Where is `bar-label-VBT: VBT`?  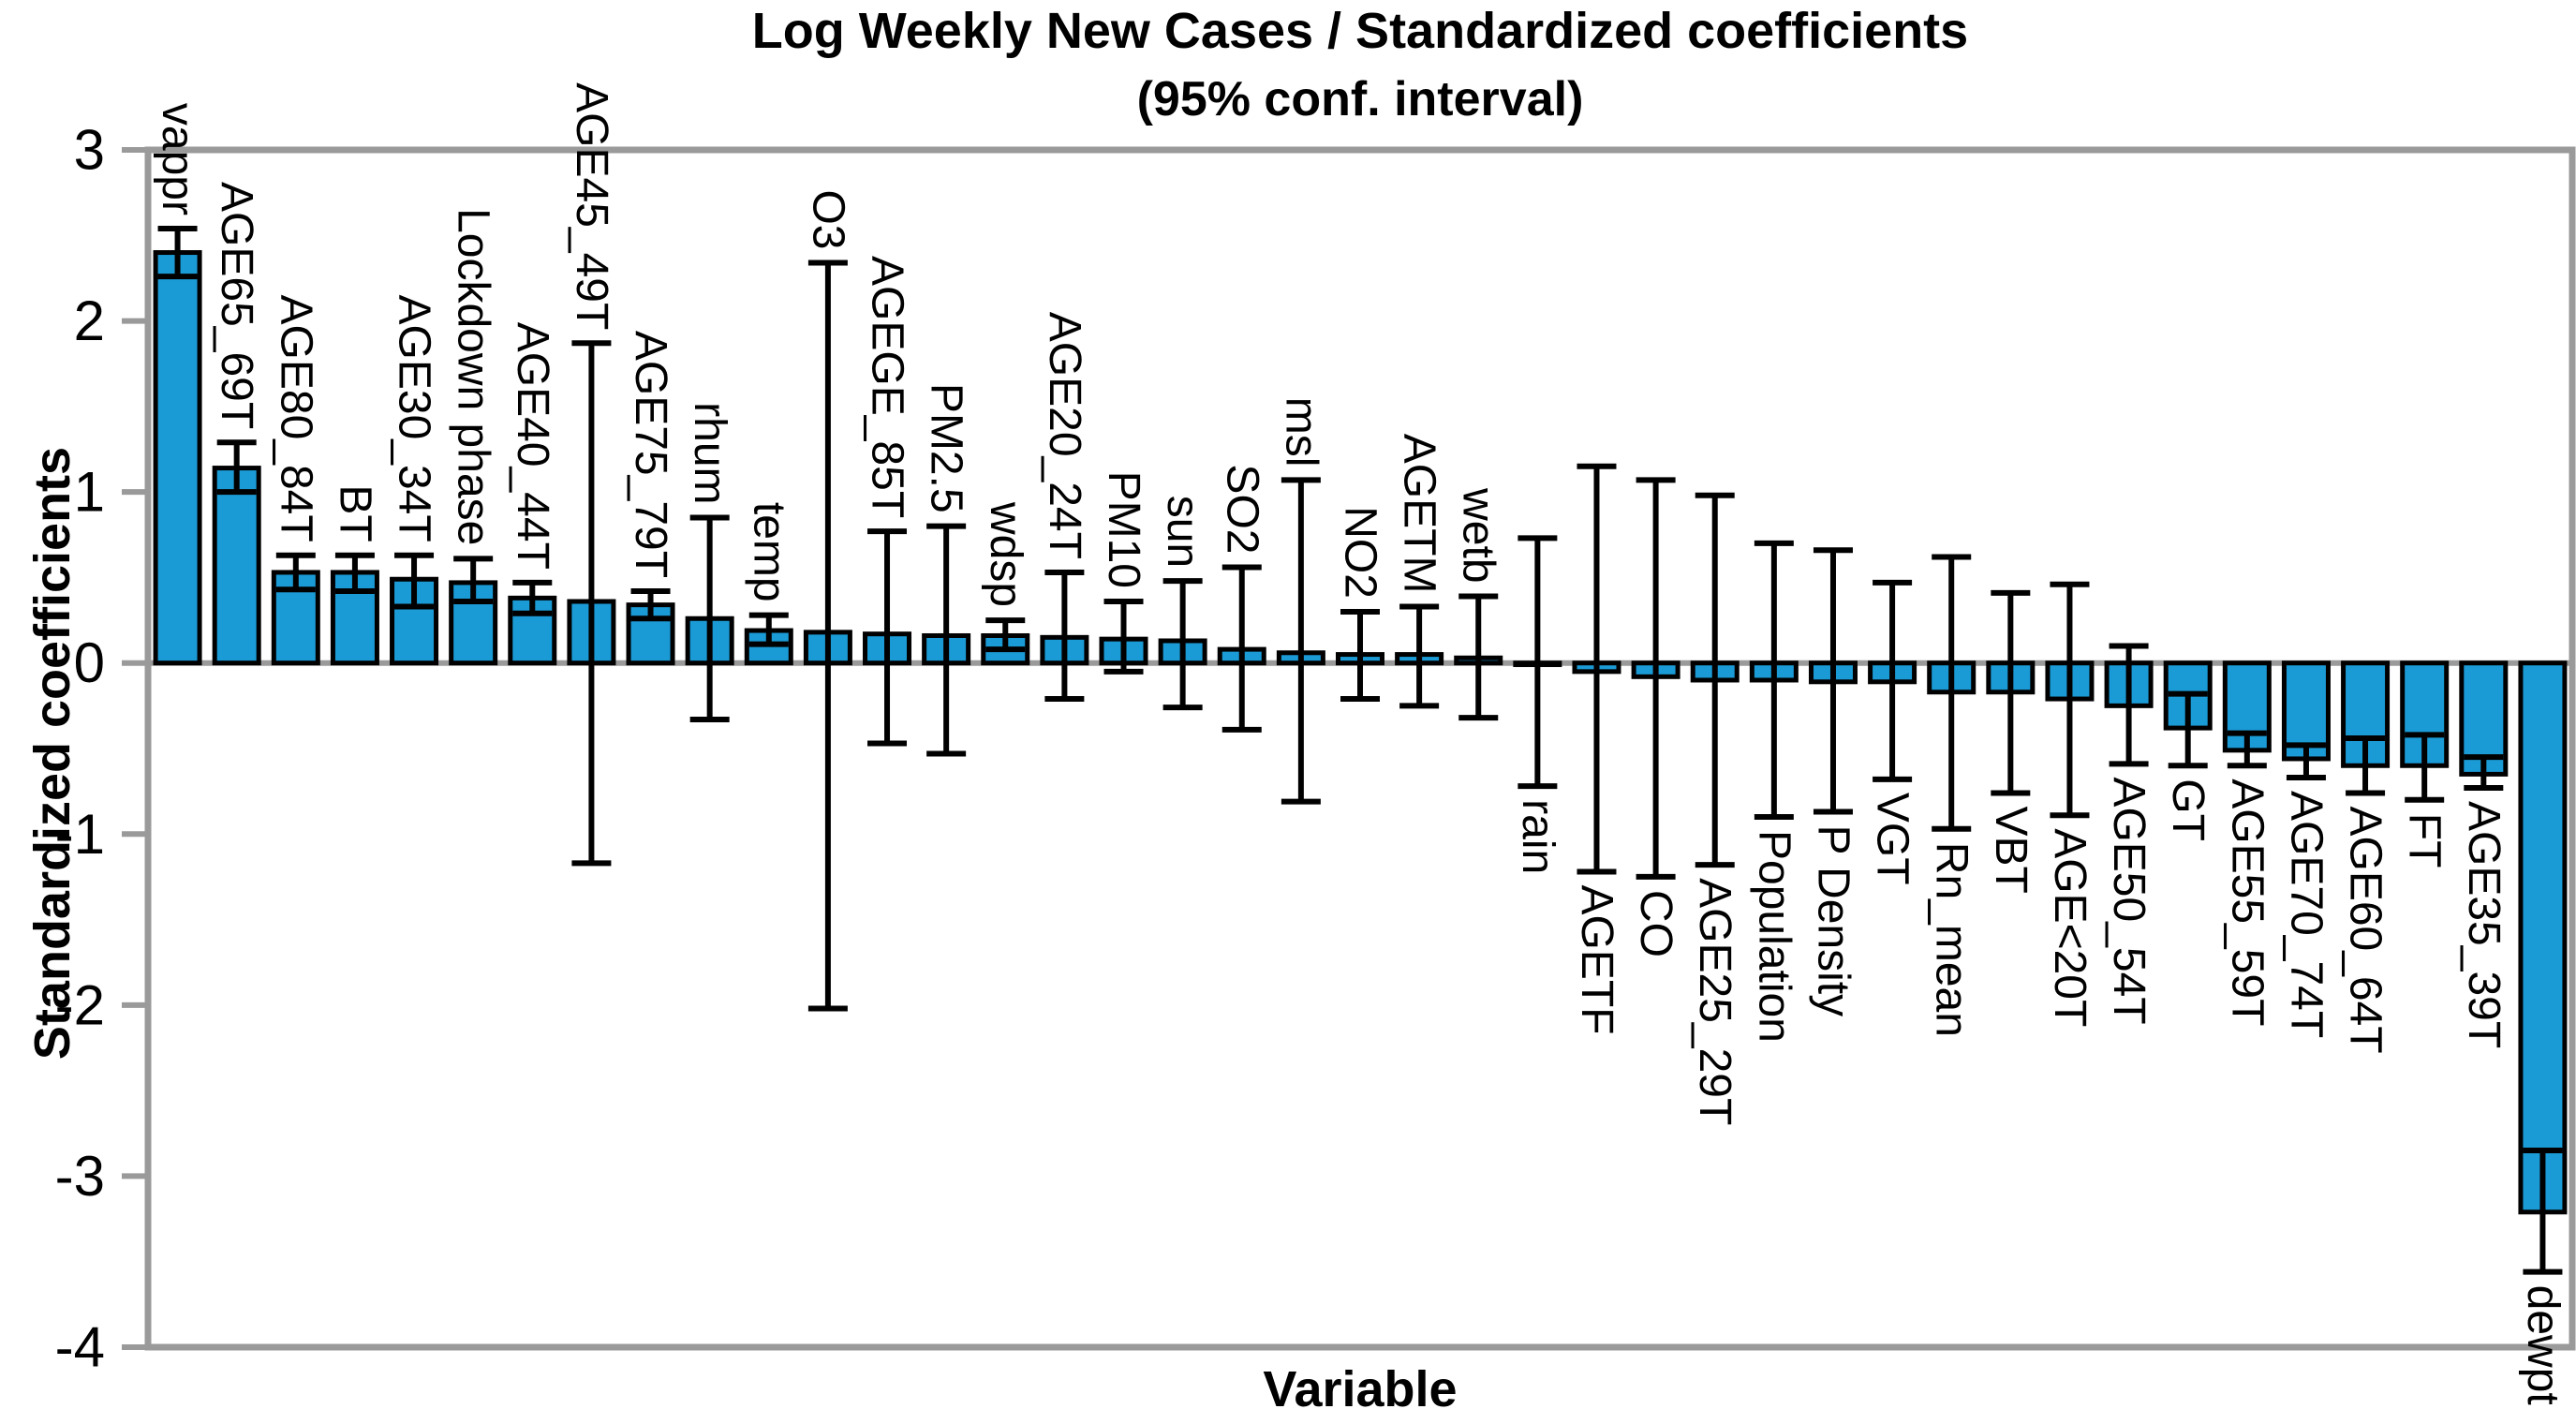
bar-label-VBT: VBT is located at coordinates (2011, 849).